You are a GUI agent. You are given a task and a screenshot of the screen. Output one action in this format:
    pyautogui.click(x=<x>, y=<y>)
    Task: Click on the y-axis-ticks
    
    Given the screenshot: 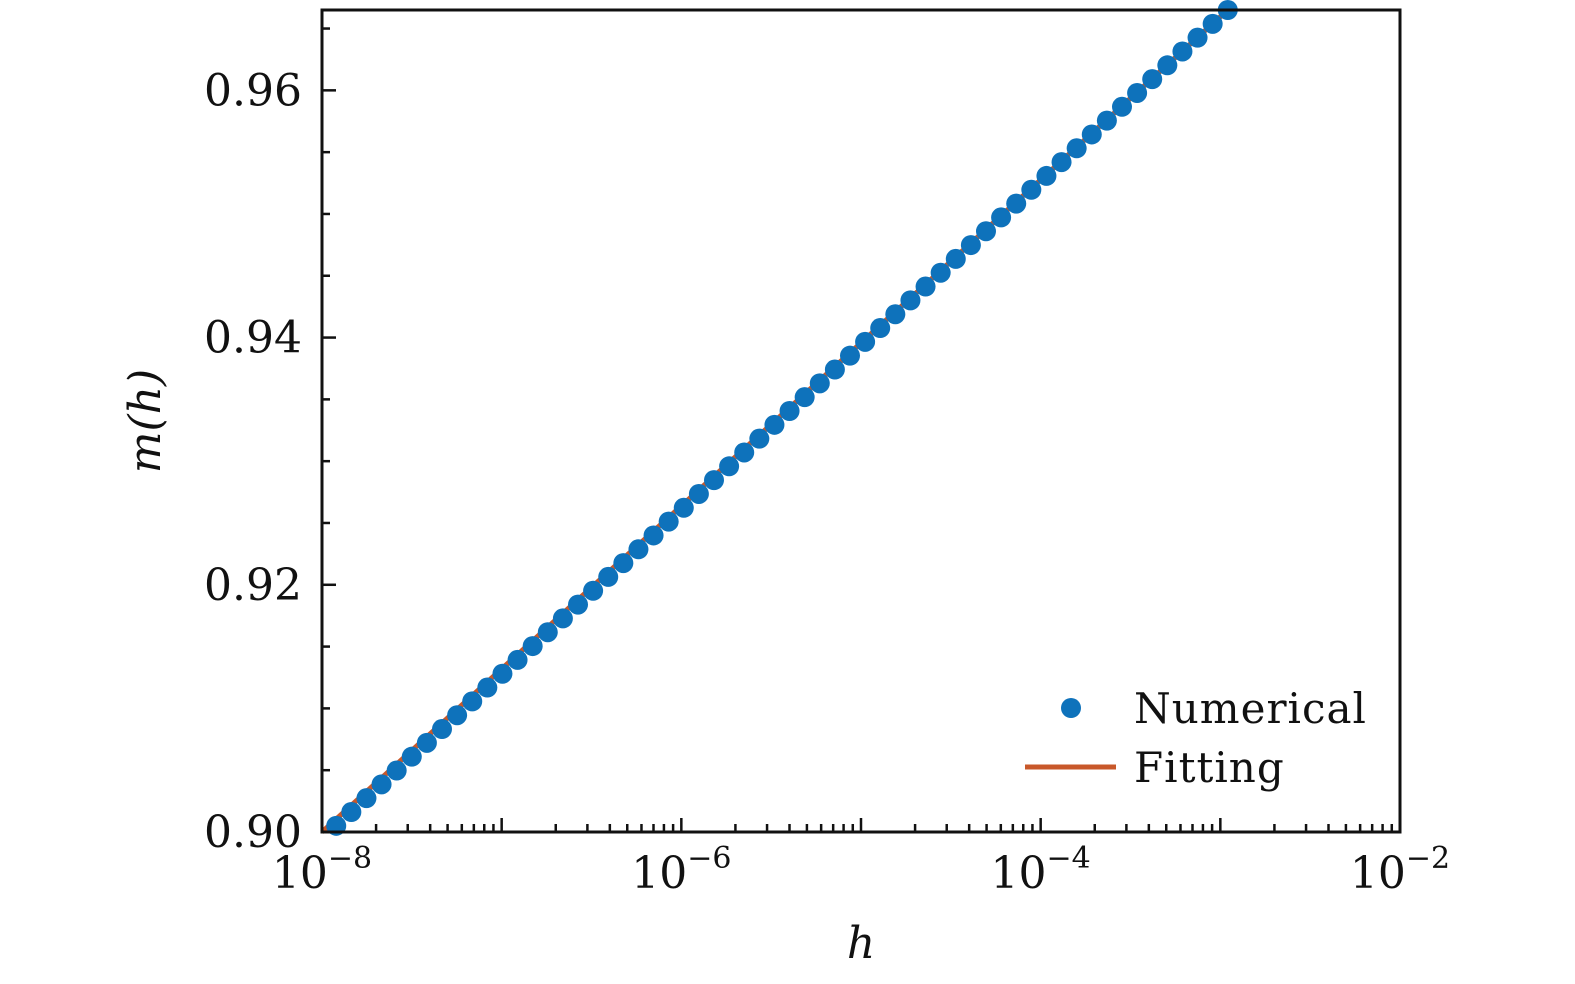 What is the action you would take?
    pyautogui.click(x=329, y=430)
    